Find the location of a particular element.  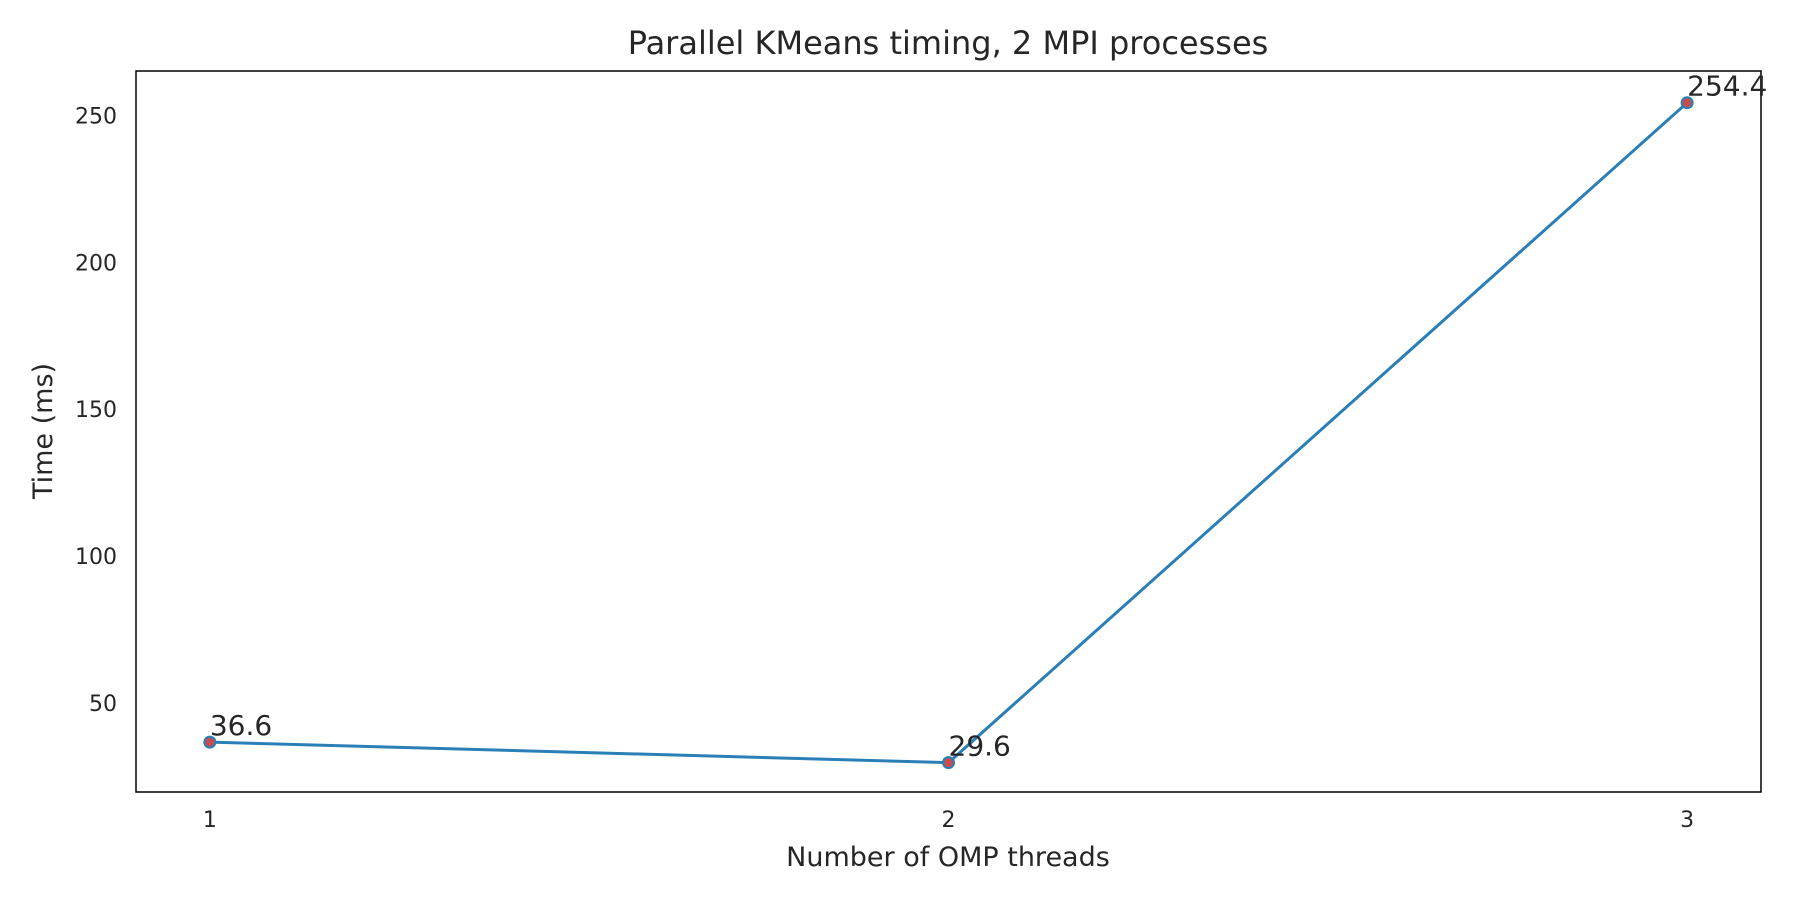

data-label: 36.6 is located at coordinates (241, 725).